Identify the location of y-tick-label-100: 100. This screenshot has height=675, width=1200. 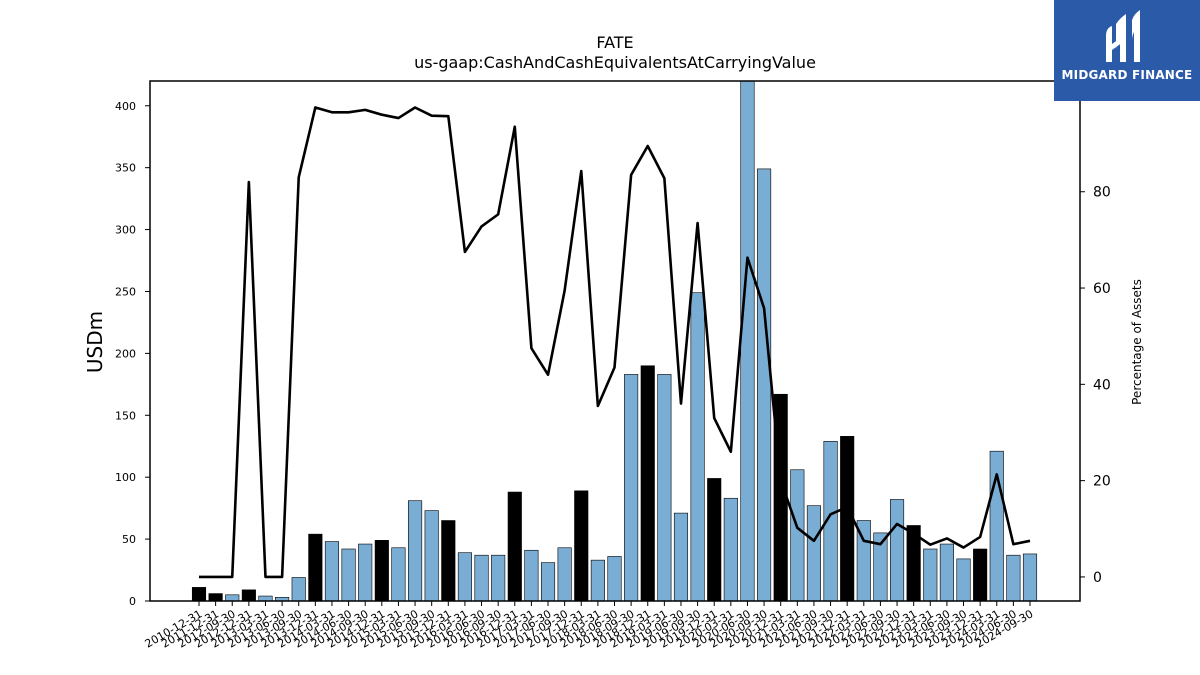
(125, 477).